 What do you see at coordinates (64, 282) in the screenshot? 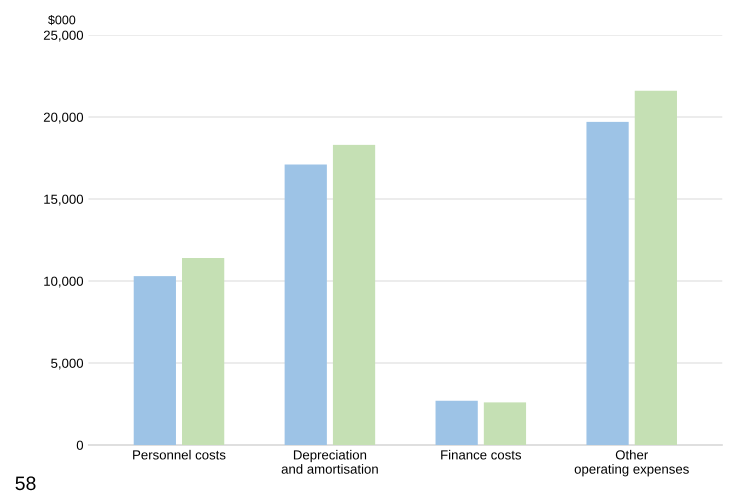
I see `y-tick-label: 10,000` at bounding box center [64, 282].